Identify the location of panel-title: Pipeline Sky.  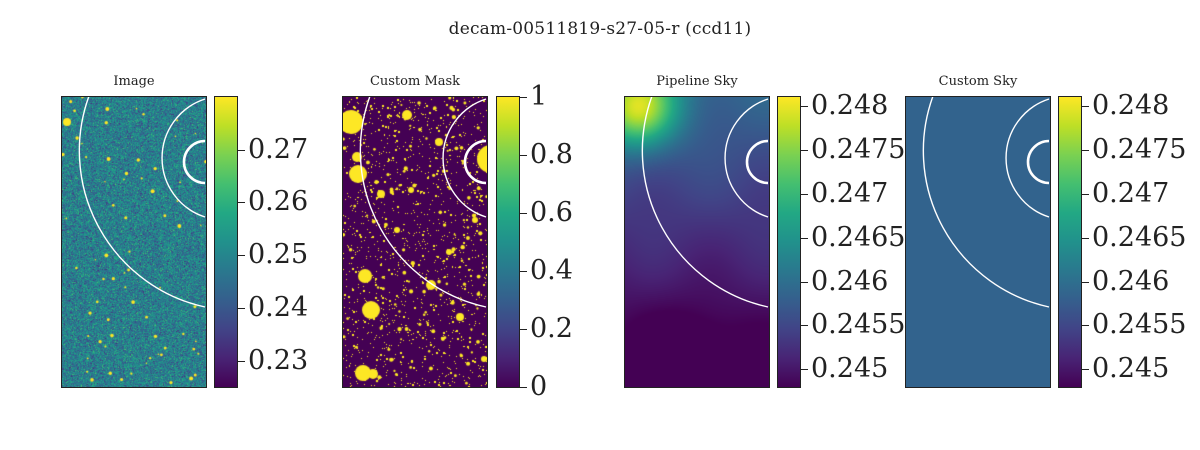
(697, 81).